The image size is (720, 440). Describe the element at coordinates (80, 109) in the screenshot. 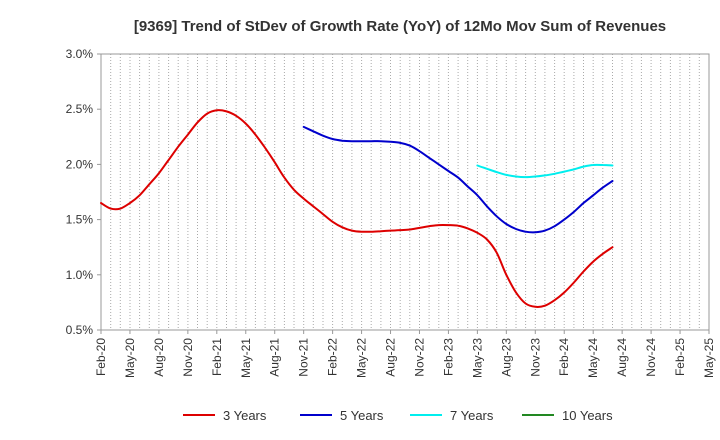

I see `y-tick-label: 2.5%` at that location.